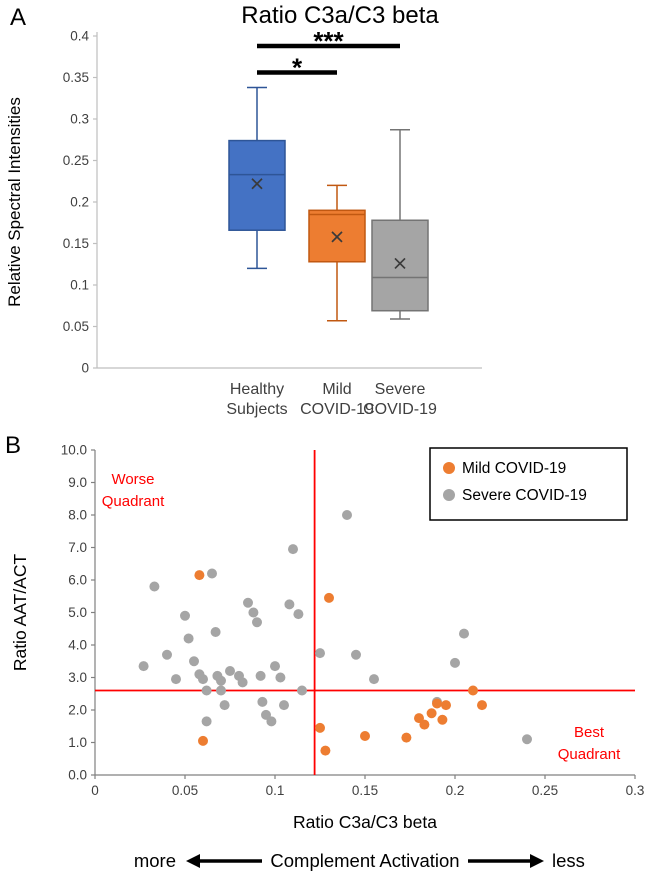 The width and height of the screenshot is (650, 896). What do you see at coordinates (506, 861) in the screenshot?
I see `right-arrow-icon` at bounding box center [506, 861].